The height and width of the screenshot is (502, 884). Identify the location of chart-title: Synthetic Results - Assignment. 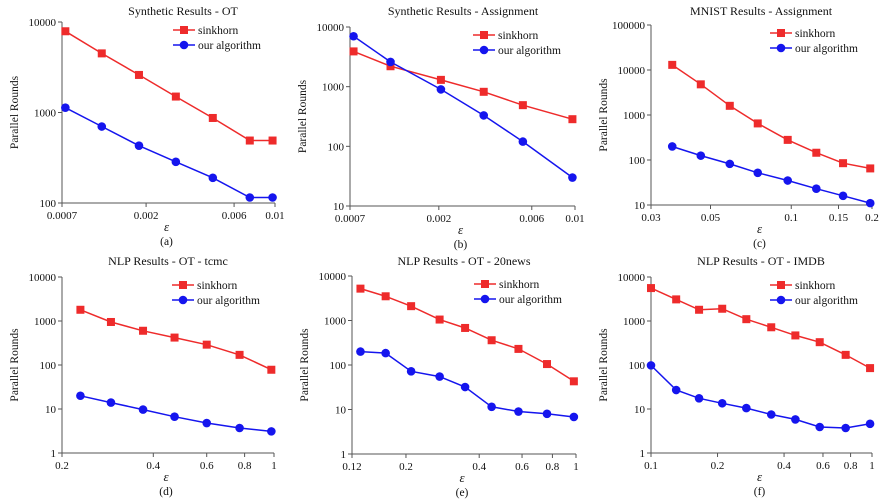
(463, 11).